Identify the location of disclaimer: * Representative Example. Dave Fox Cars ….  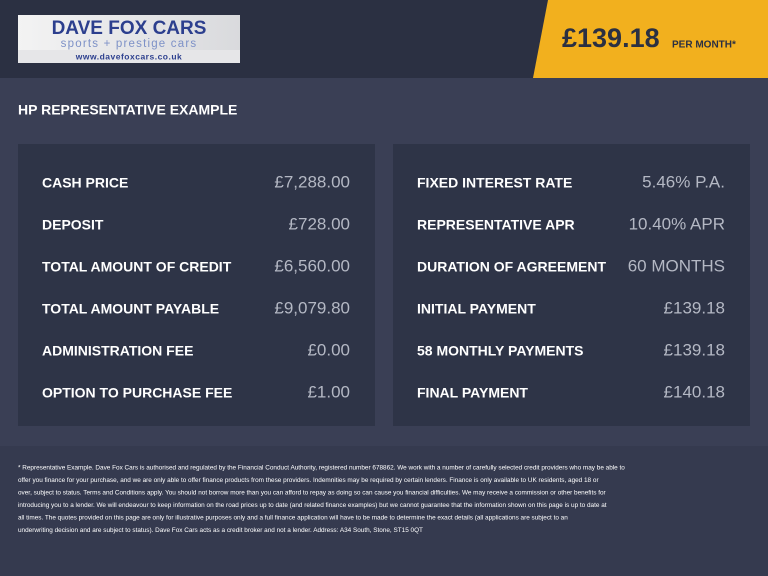
(321, 500).